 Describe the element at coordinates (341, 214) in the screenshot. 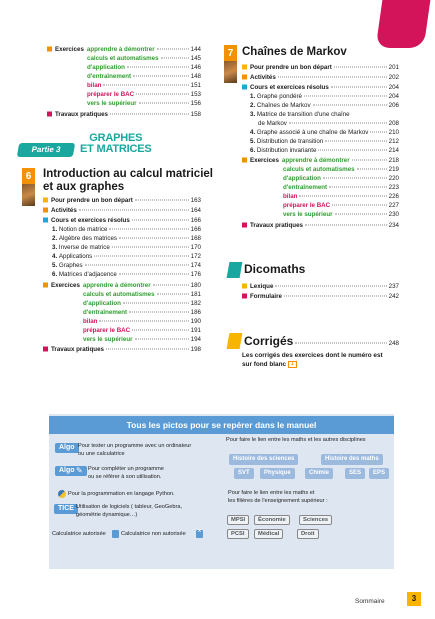

I see `toc-entry: vers le supérieur 230` at that location.